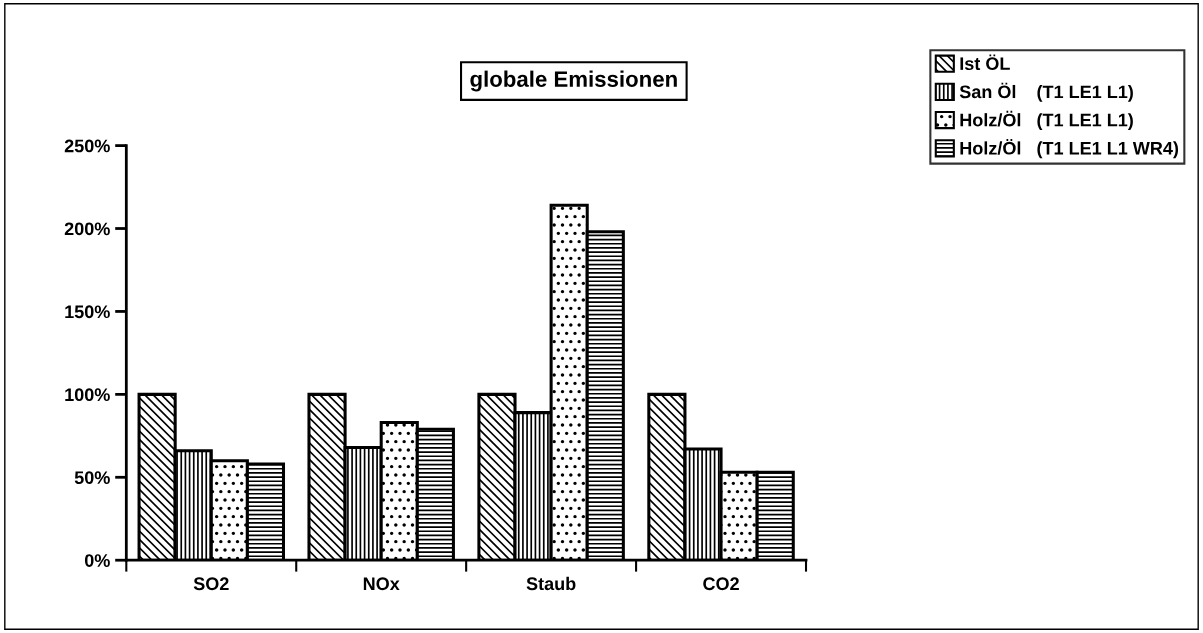  What do you see at coordinates (87, 146) in the screenshot?
I see `y-tick-label: 250%` at bounding box center [87, 146].